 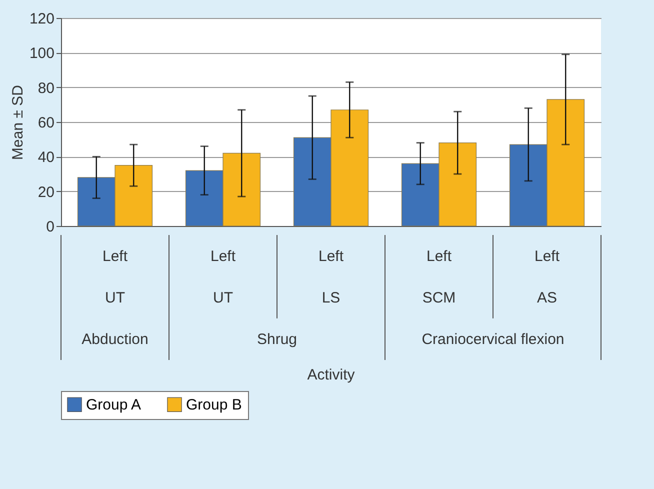 What do you see at coordinates (46, 192) in the screenshot?
I see `y-tick-label: 20` at bounding box center [46, 192].